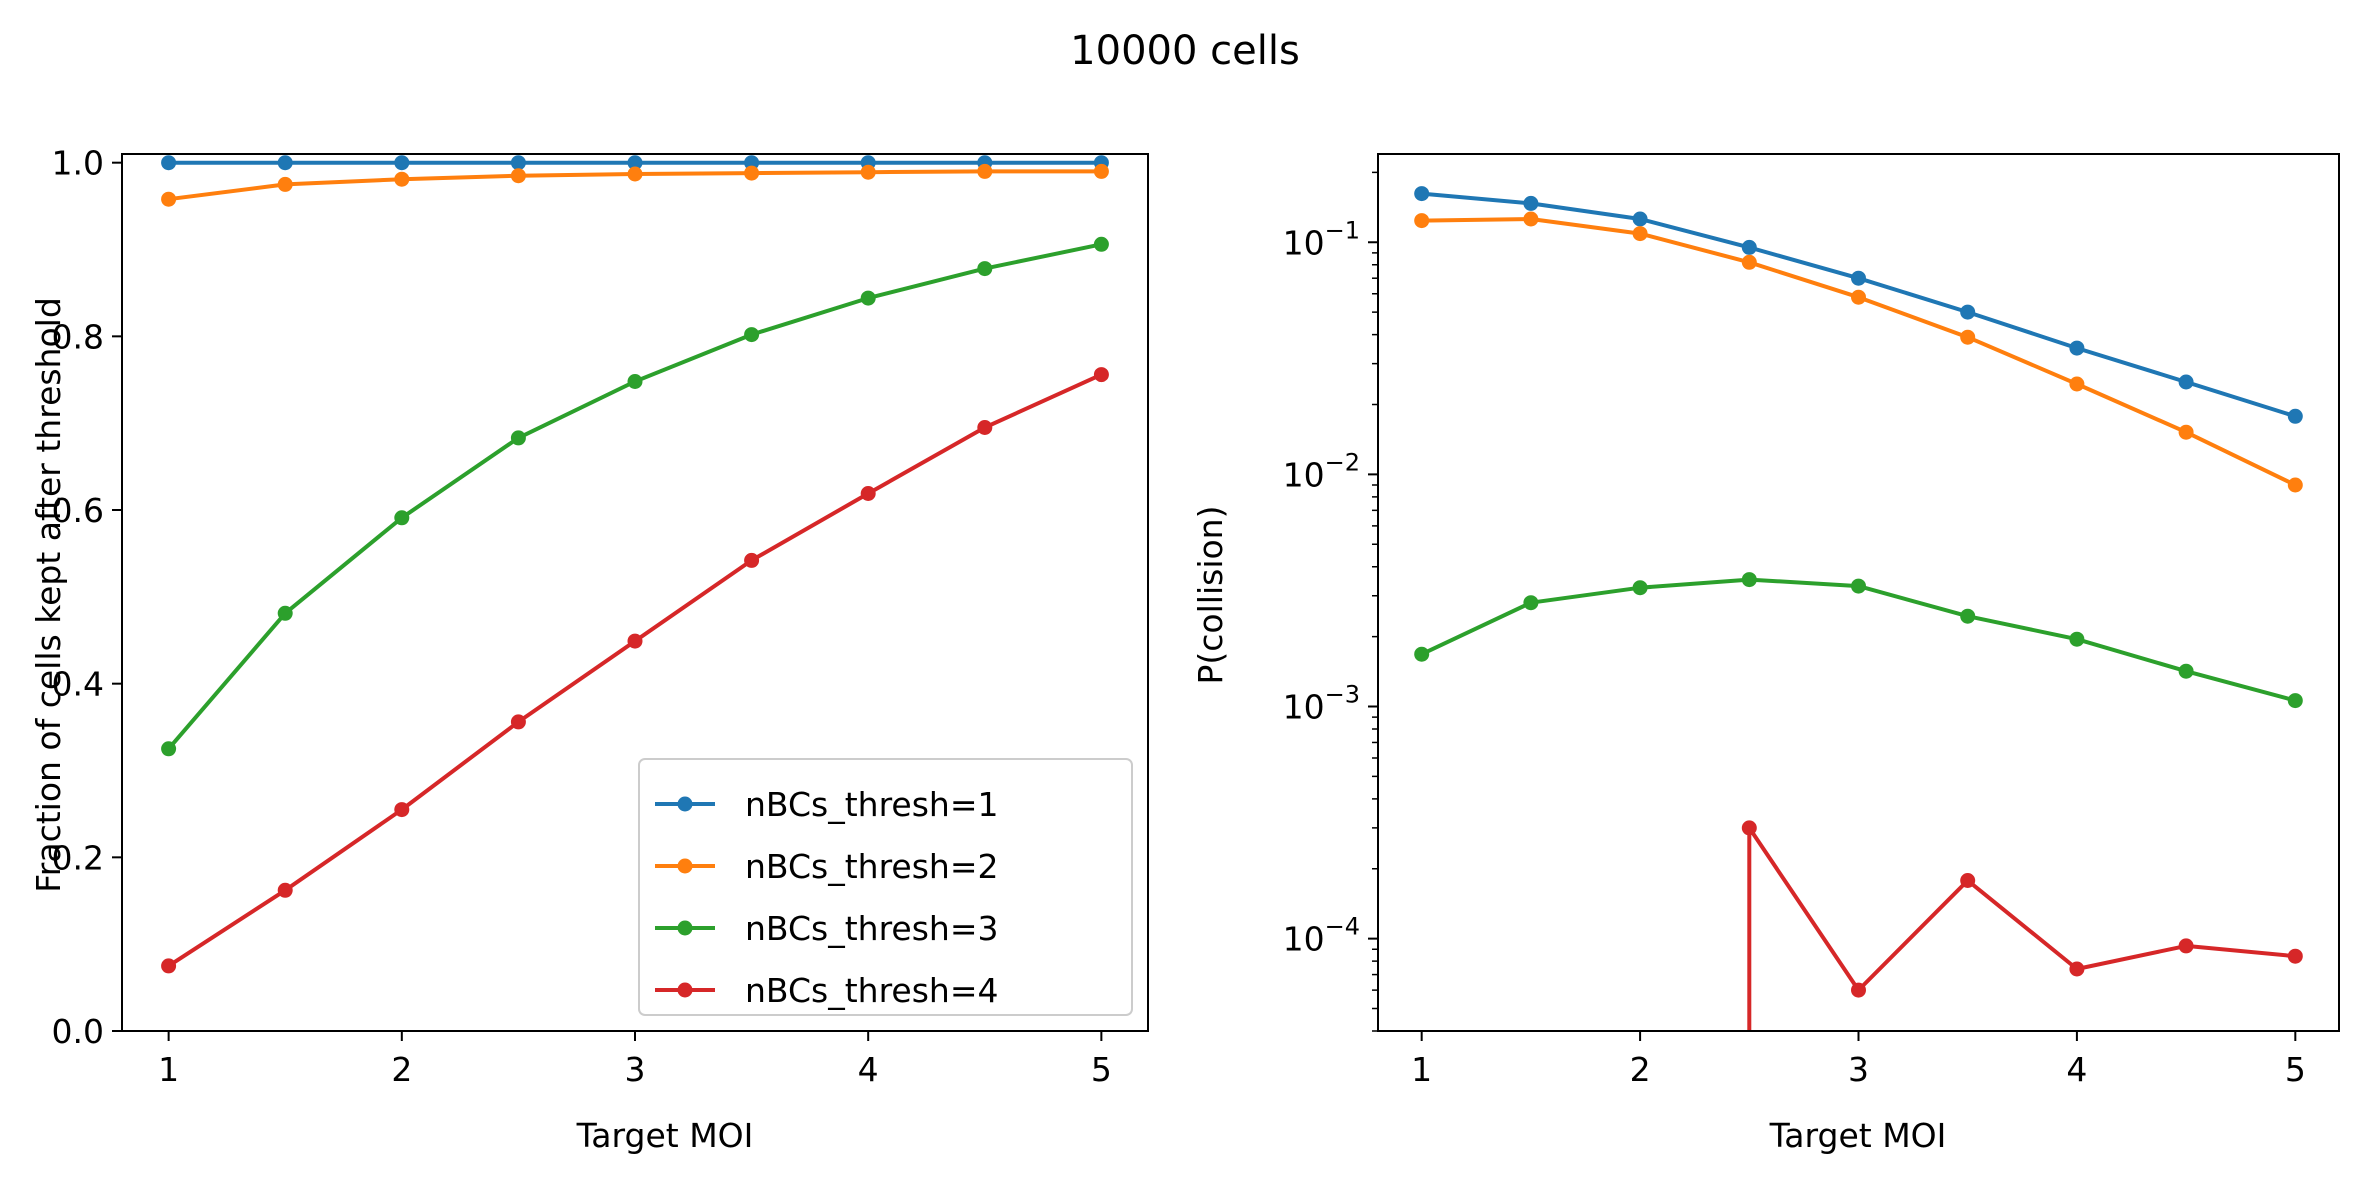 The image size is (2370, 1191). Describe the element at coordinates (2076, 1069) in the screenshot. I see `right-x-tick-label: 4` at that location.